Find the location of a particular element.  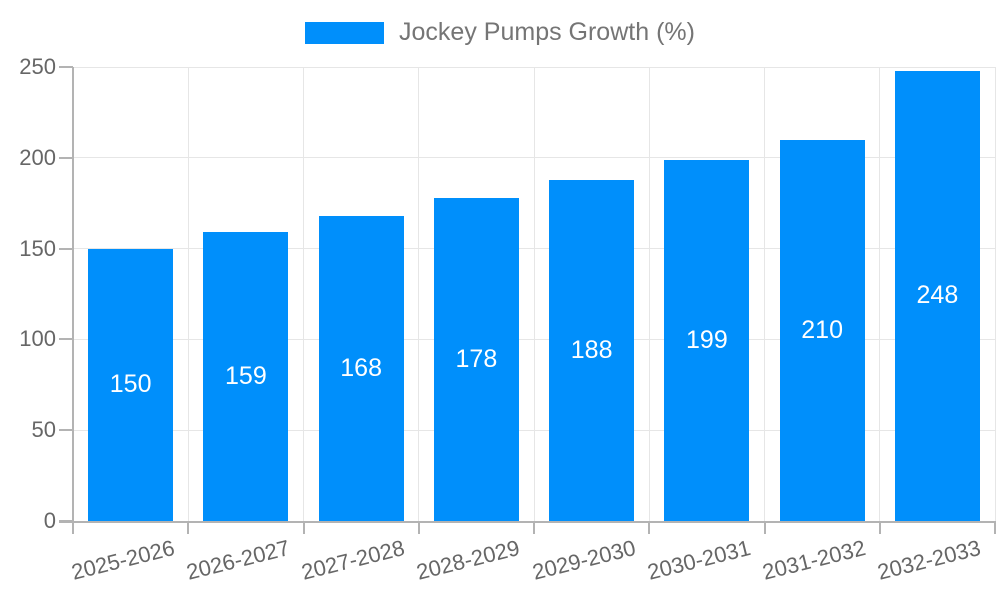

bar-value-label: 150 is located at coordinates (130, 384).